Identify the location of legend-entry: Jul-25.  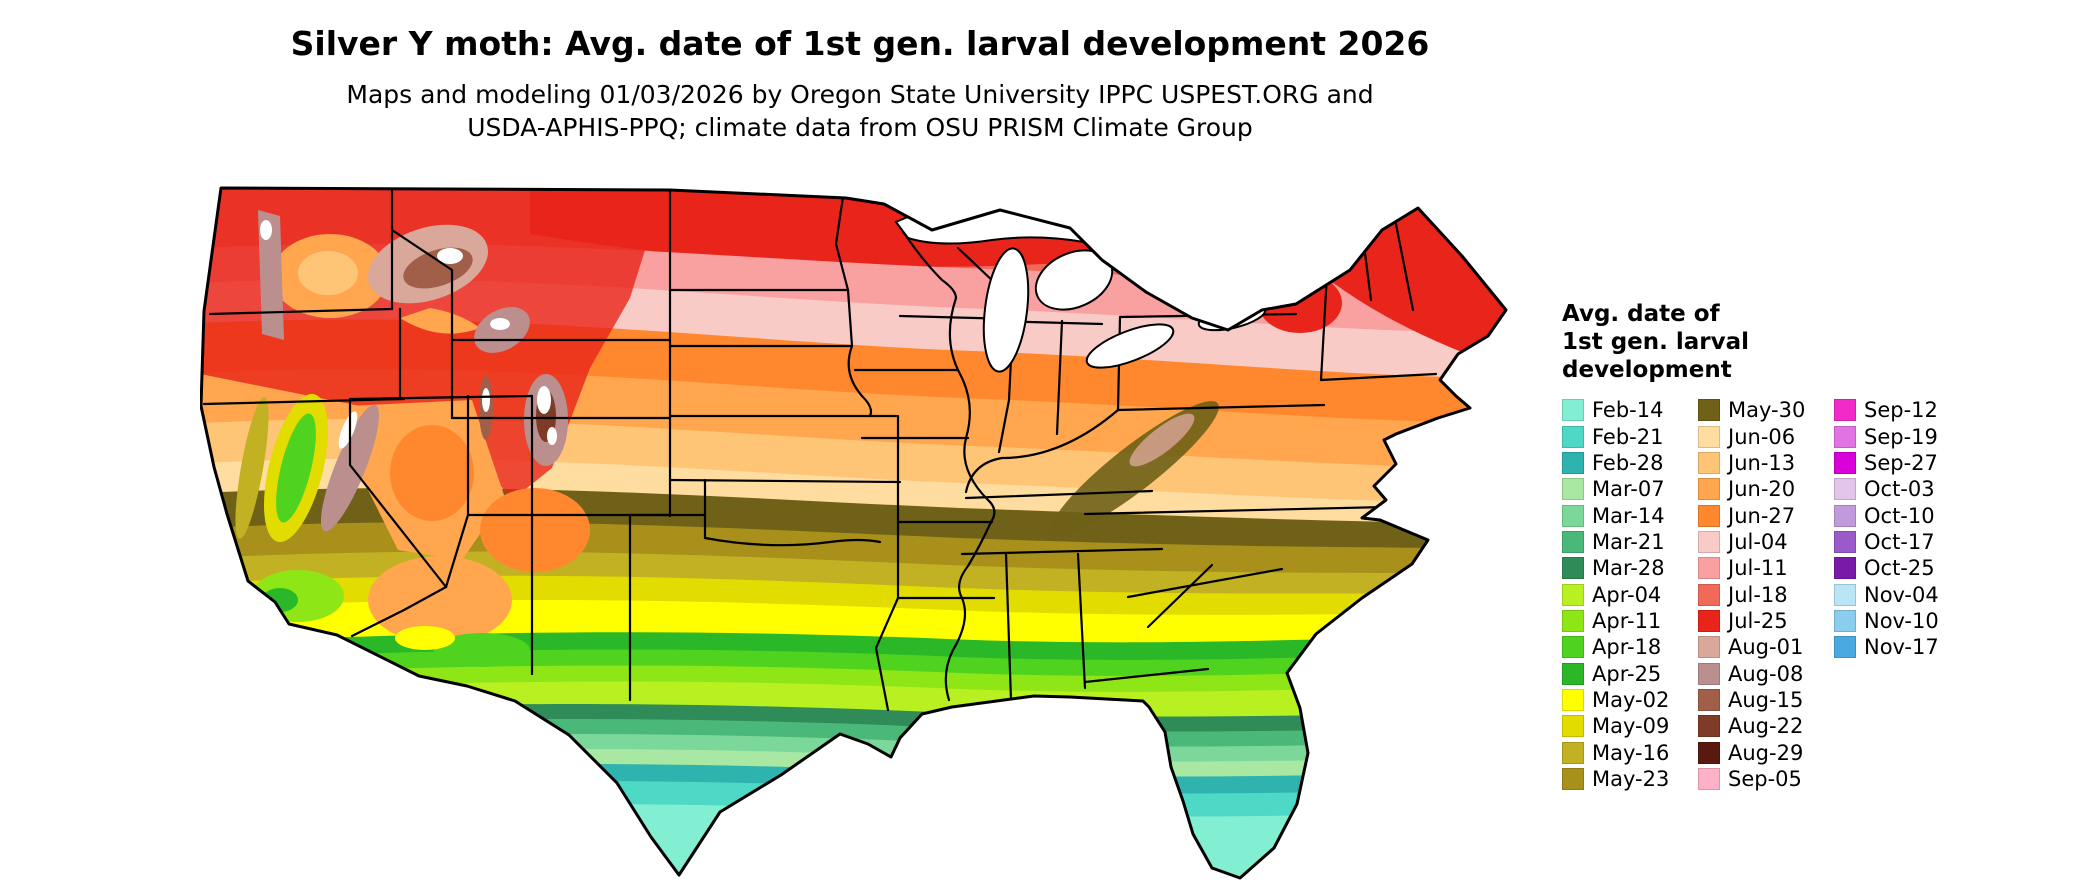
(1766, 621).